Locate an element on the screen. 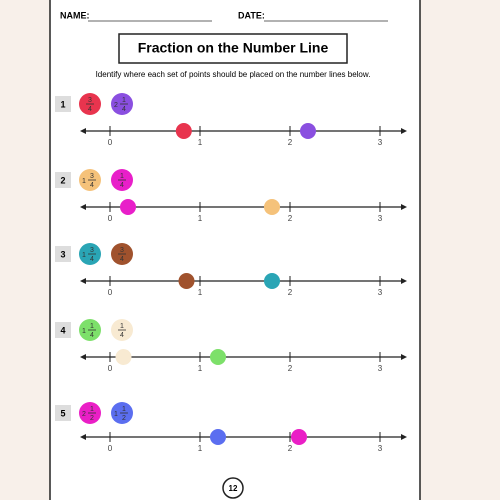 The width and height of the screenshot is (500, 500). problem-number: 3 is located at coordinates (62, 254).